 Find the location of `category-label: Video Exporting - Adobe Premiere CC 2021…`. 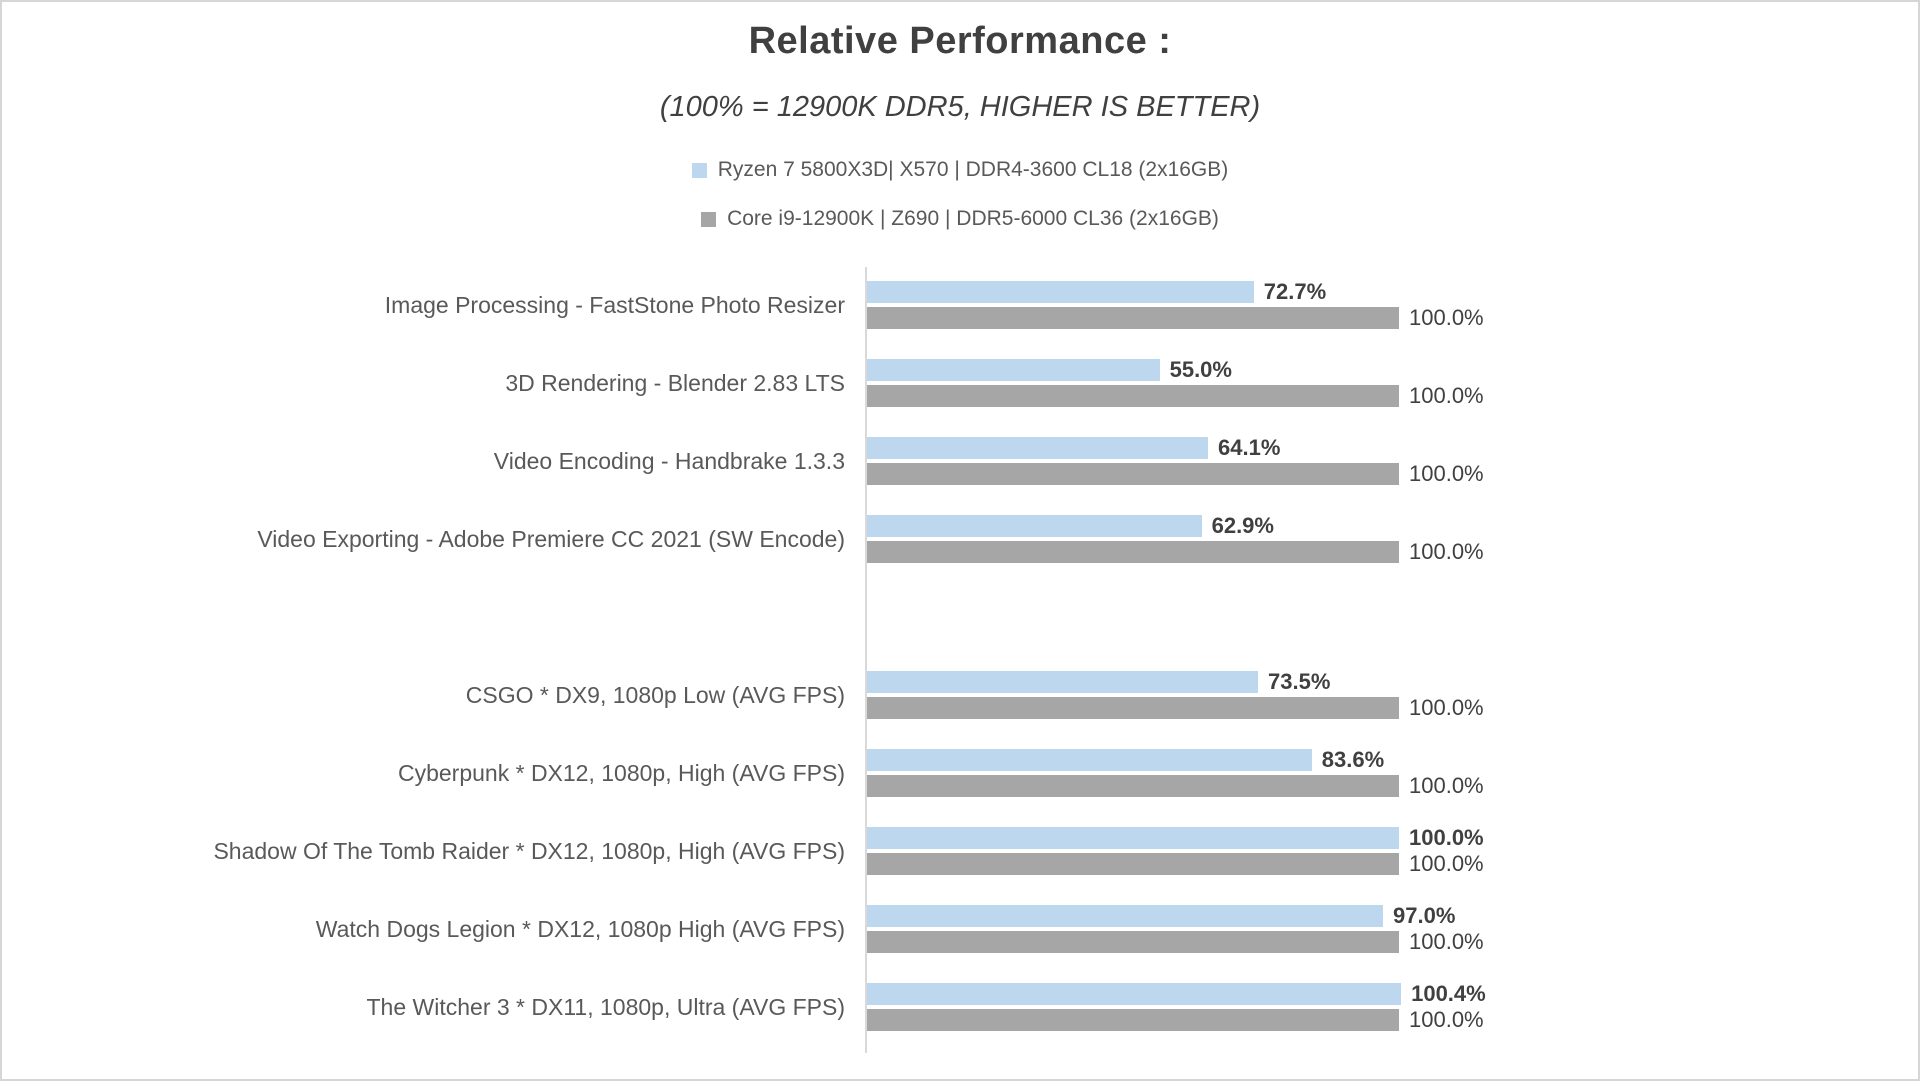

category-label: Video Exporting - Adobe Premiere CC 2021… is located at coordinates (551, 538).